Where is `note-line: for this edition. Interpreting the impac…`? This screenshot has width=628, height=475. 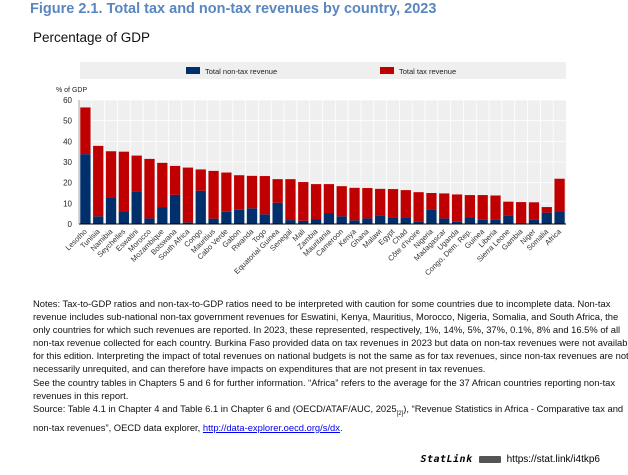 note-line: for this edition. Interpreting the impac… is located at coordinates (330, 356).